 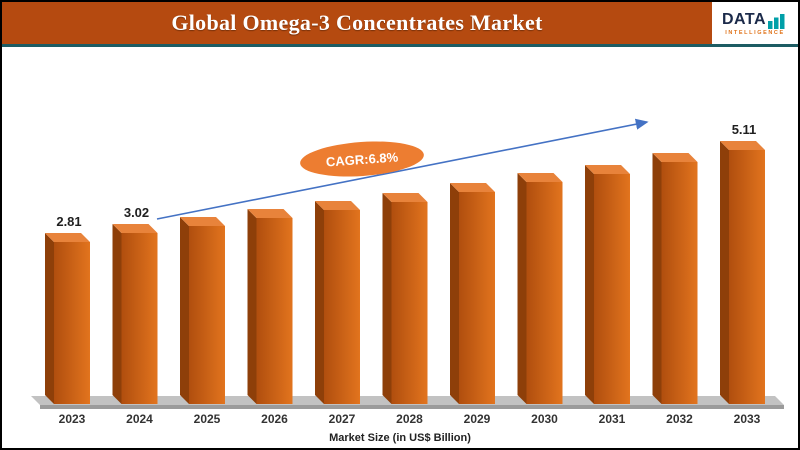 I want to click on bar-2025, so click(x=202, y=310).